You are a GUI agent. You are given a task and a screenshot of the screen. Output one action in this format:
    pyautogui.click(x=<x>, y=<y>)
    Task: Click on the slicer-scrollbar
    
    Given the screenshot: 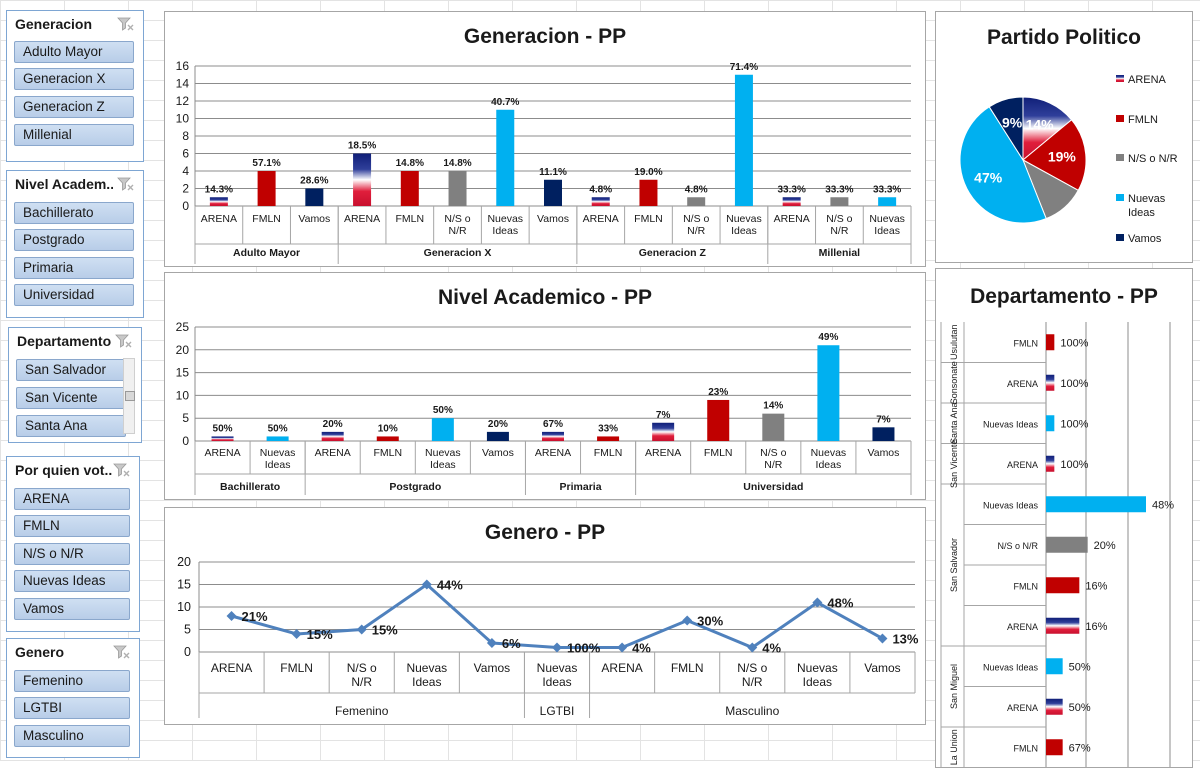 What is the action you would take?
    pyautogui.click(x=129, y=396)
    